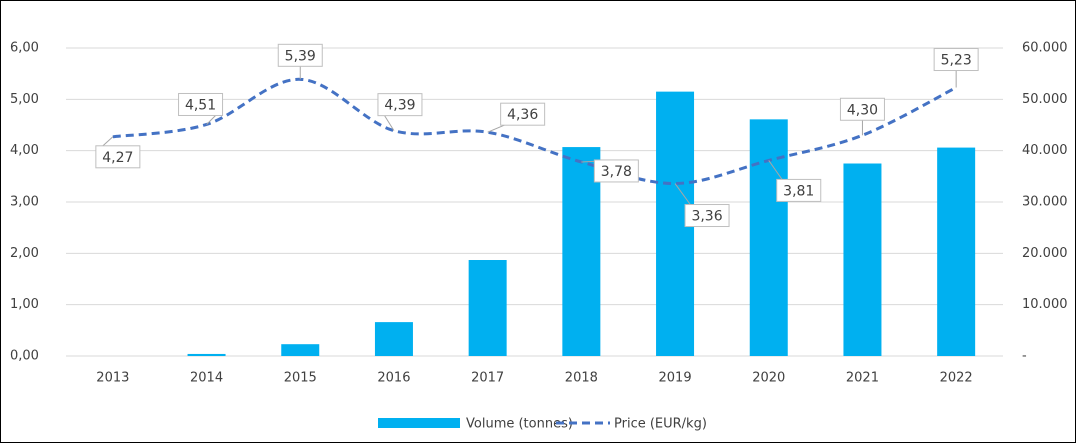 Image resolution: width=1076 pixels, height=443 pixels. What do you see at coordinates (487, 378) in the screenshot?
I see `x-tick-label: 2017` at bounding box center [487, 378].